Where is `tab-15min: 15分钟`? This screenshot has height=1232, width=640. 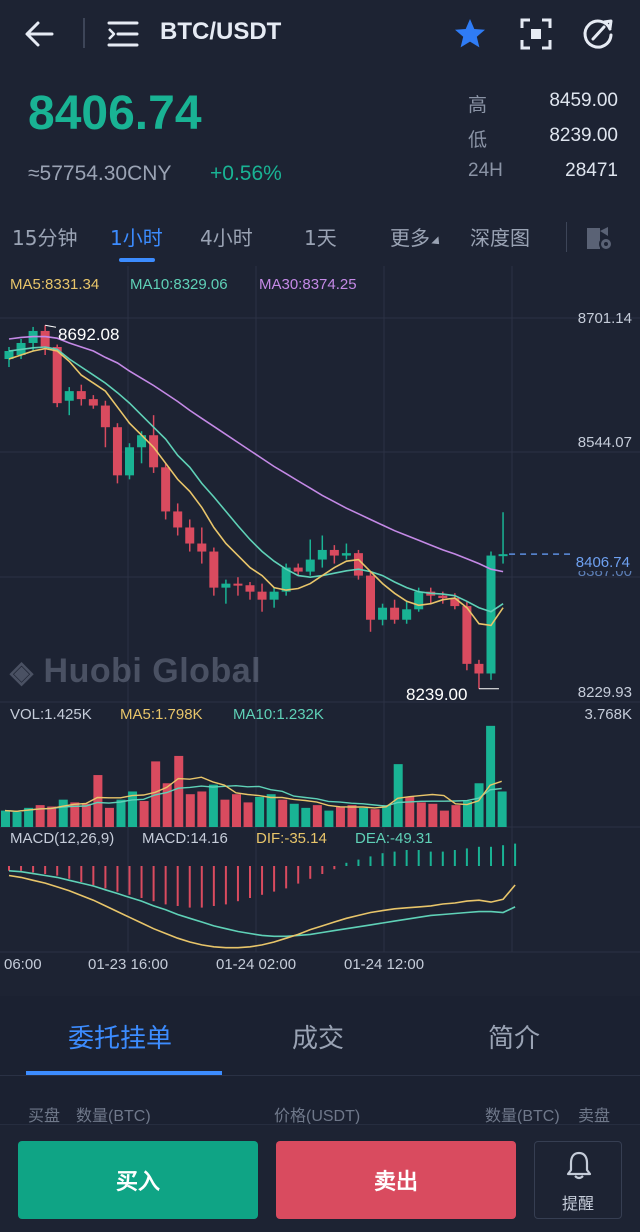 tab-15min: 15分钟 is located at coordinates (45, 238).